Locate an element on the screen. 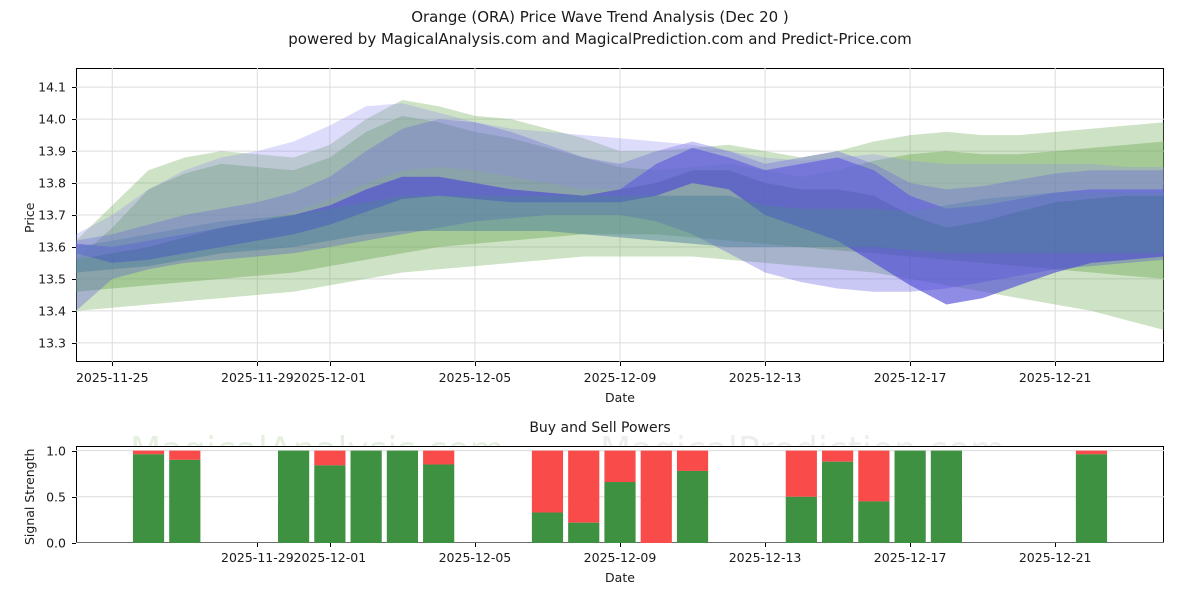 The width and height of the screenshot is (1200, 600). price-x-tick-label: 2025-12-17 is located at coordinates (910, 377).